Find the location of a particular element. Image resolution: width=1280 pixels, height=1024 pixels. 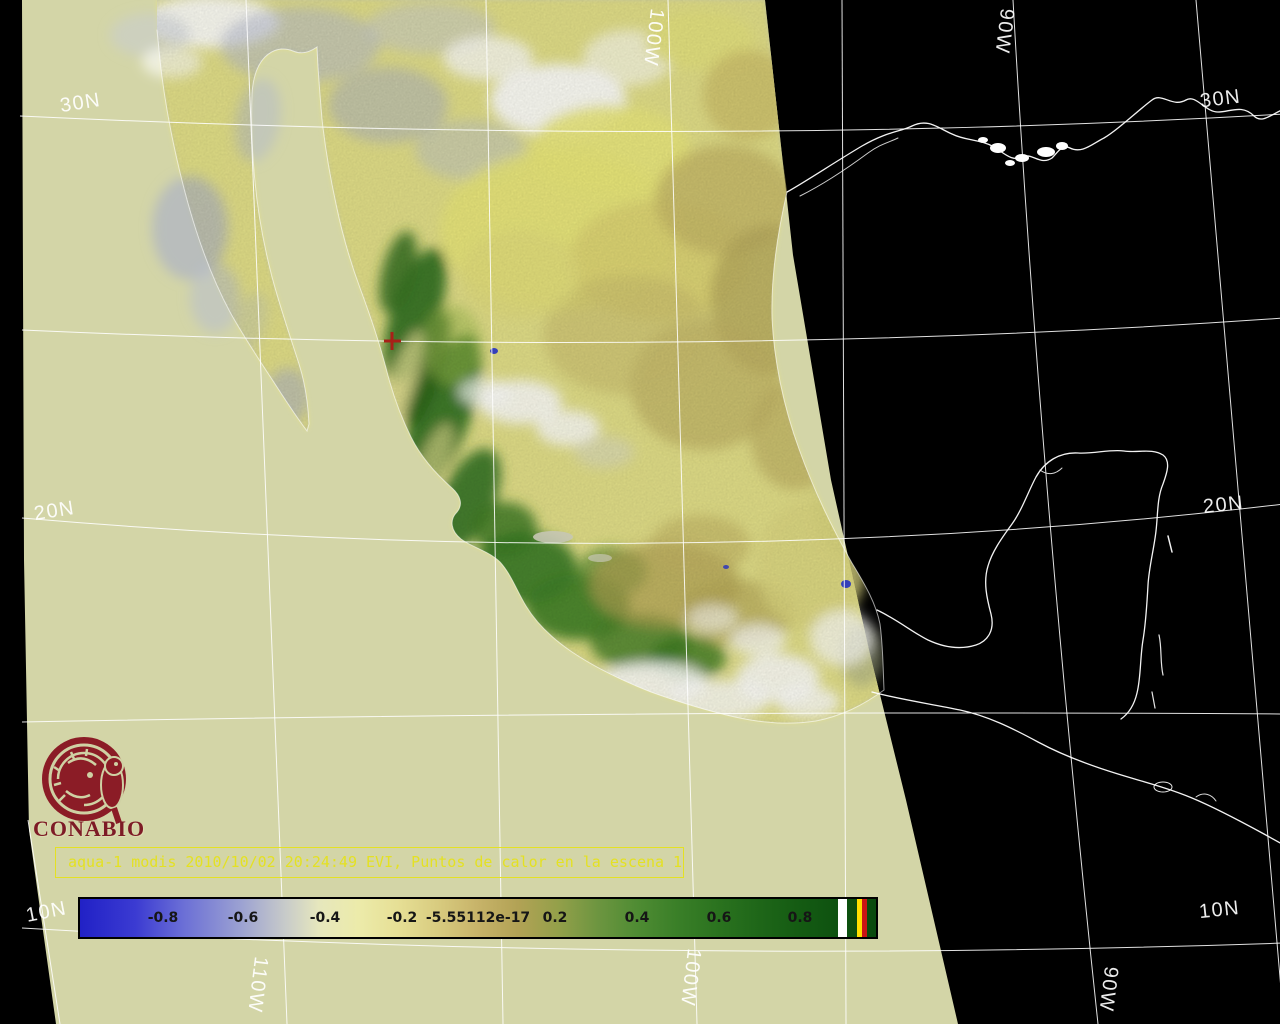

meridian-115w is located at coordinates (44, 921).